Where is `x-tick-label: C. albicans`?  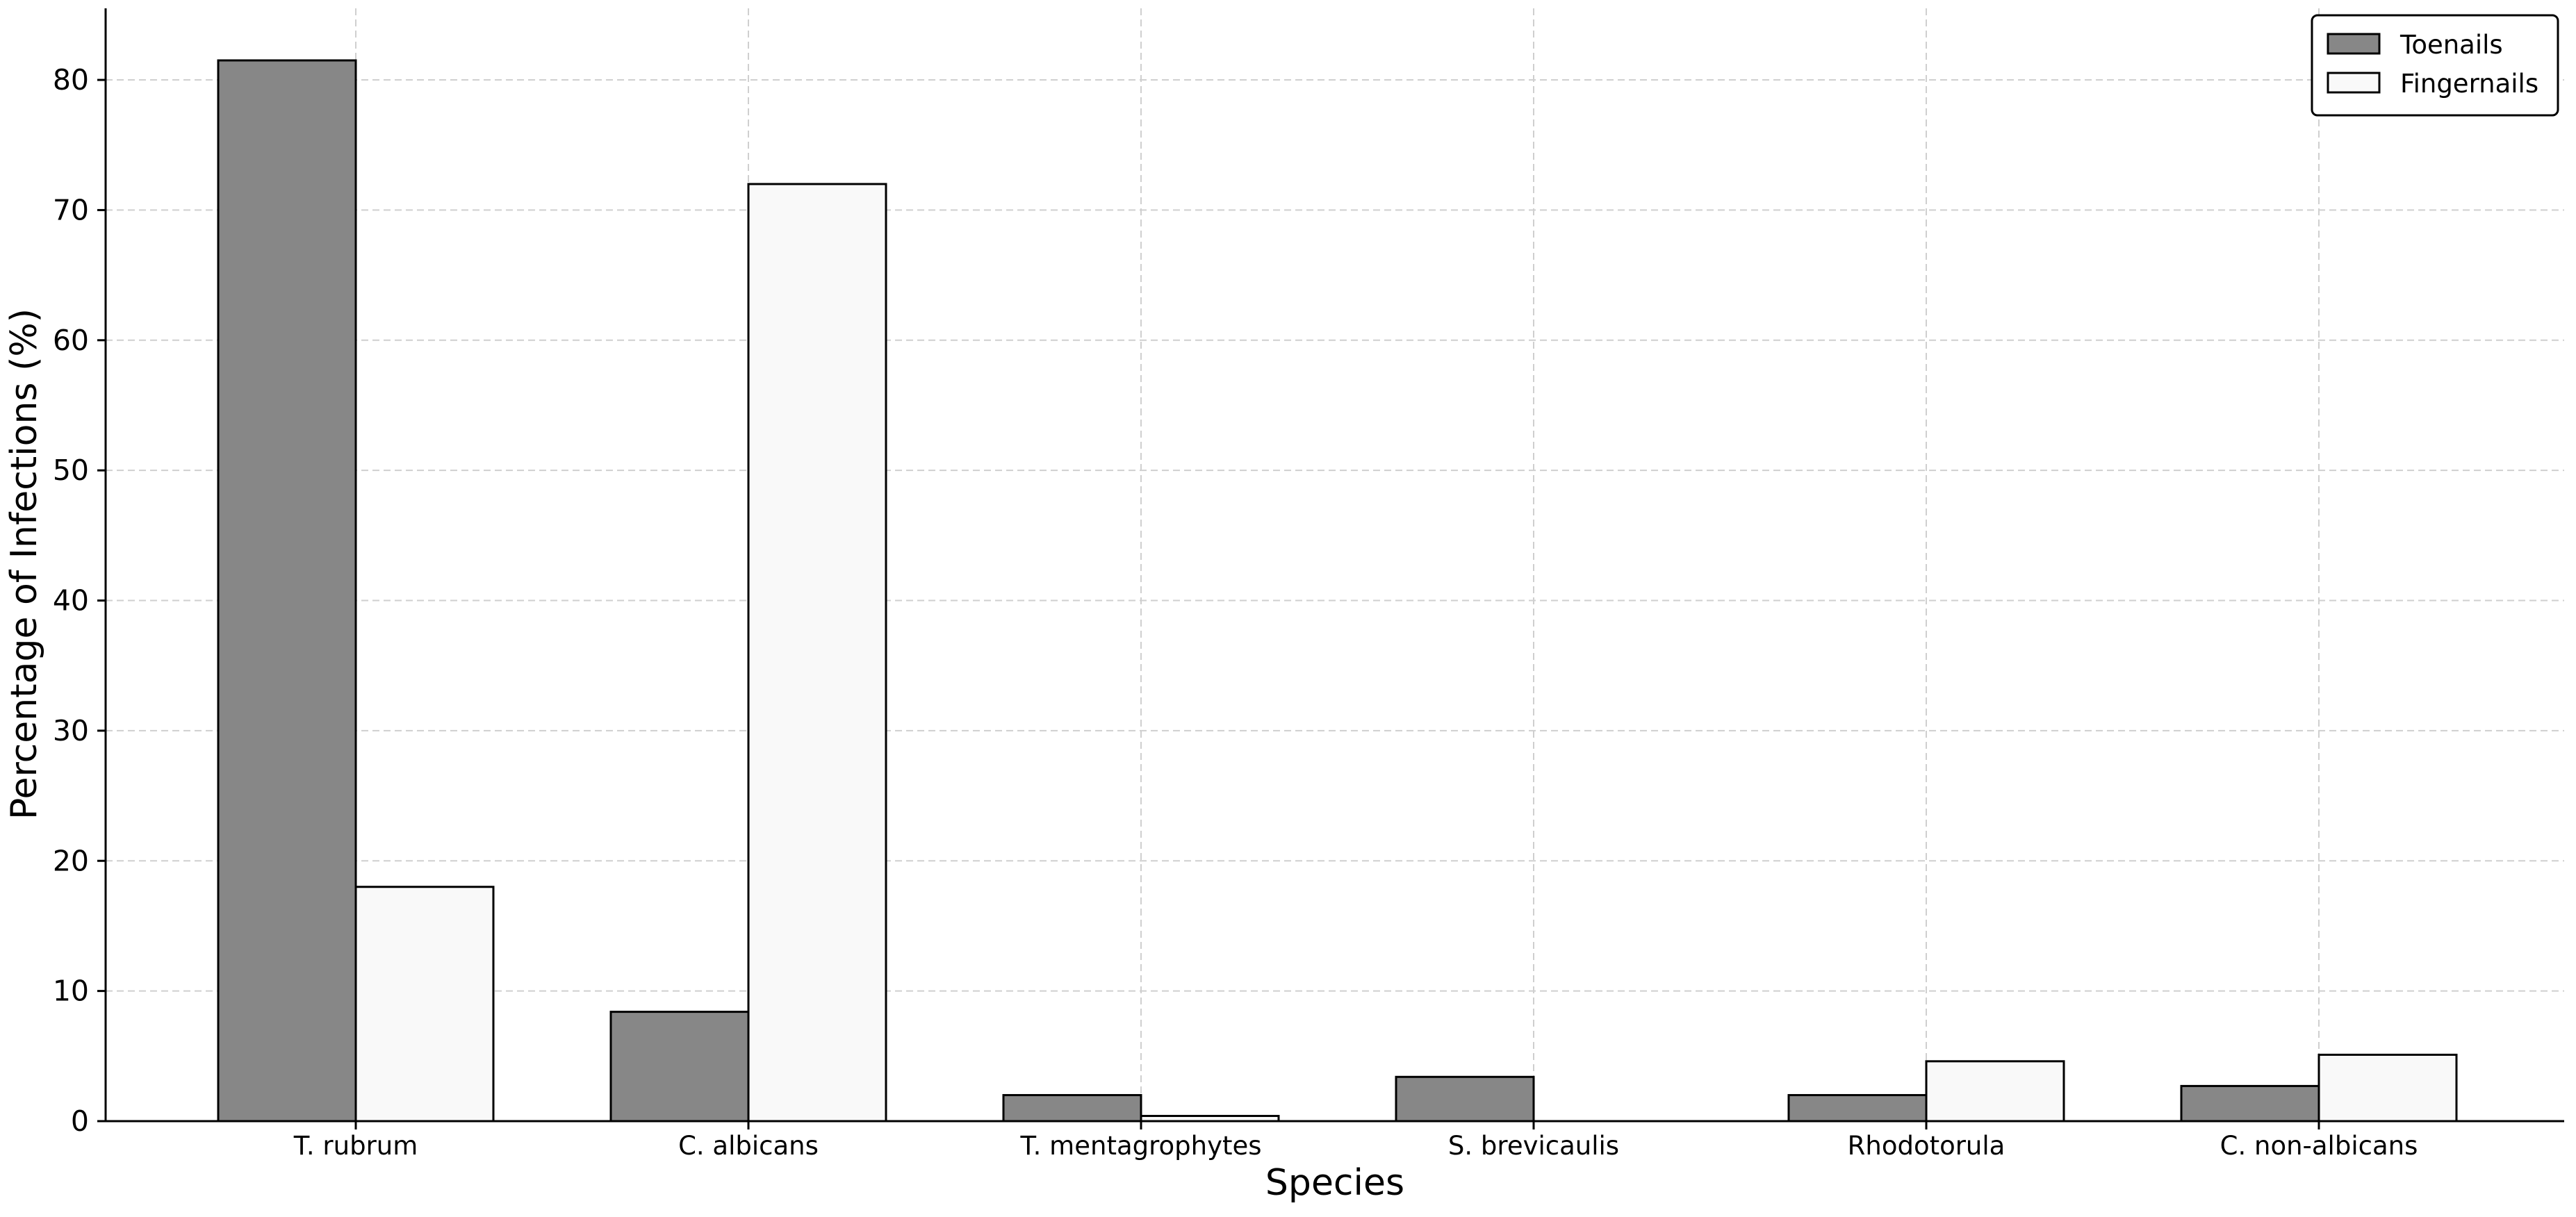
x-tick-label: C. albicans is located at coordinates (748, 1146).